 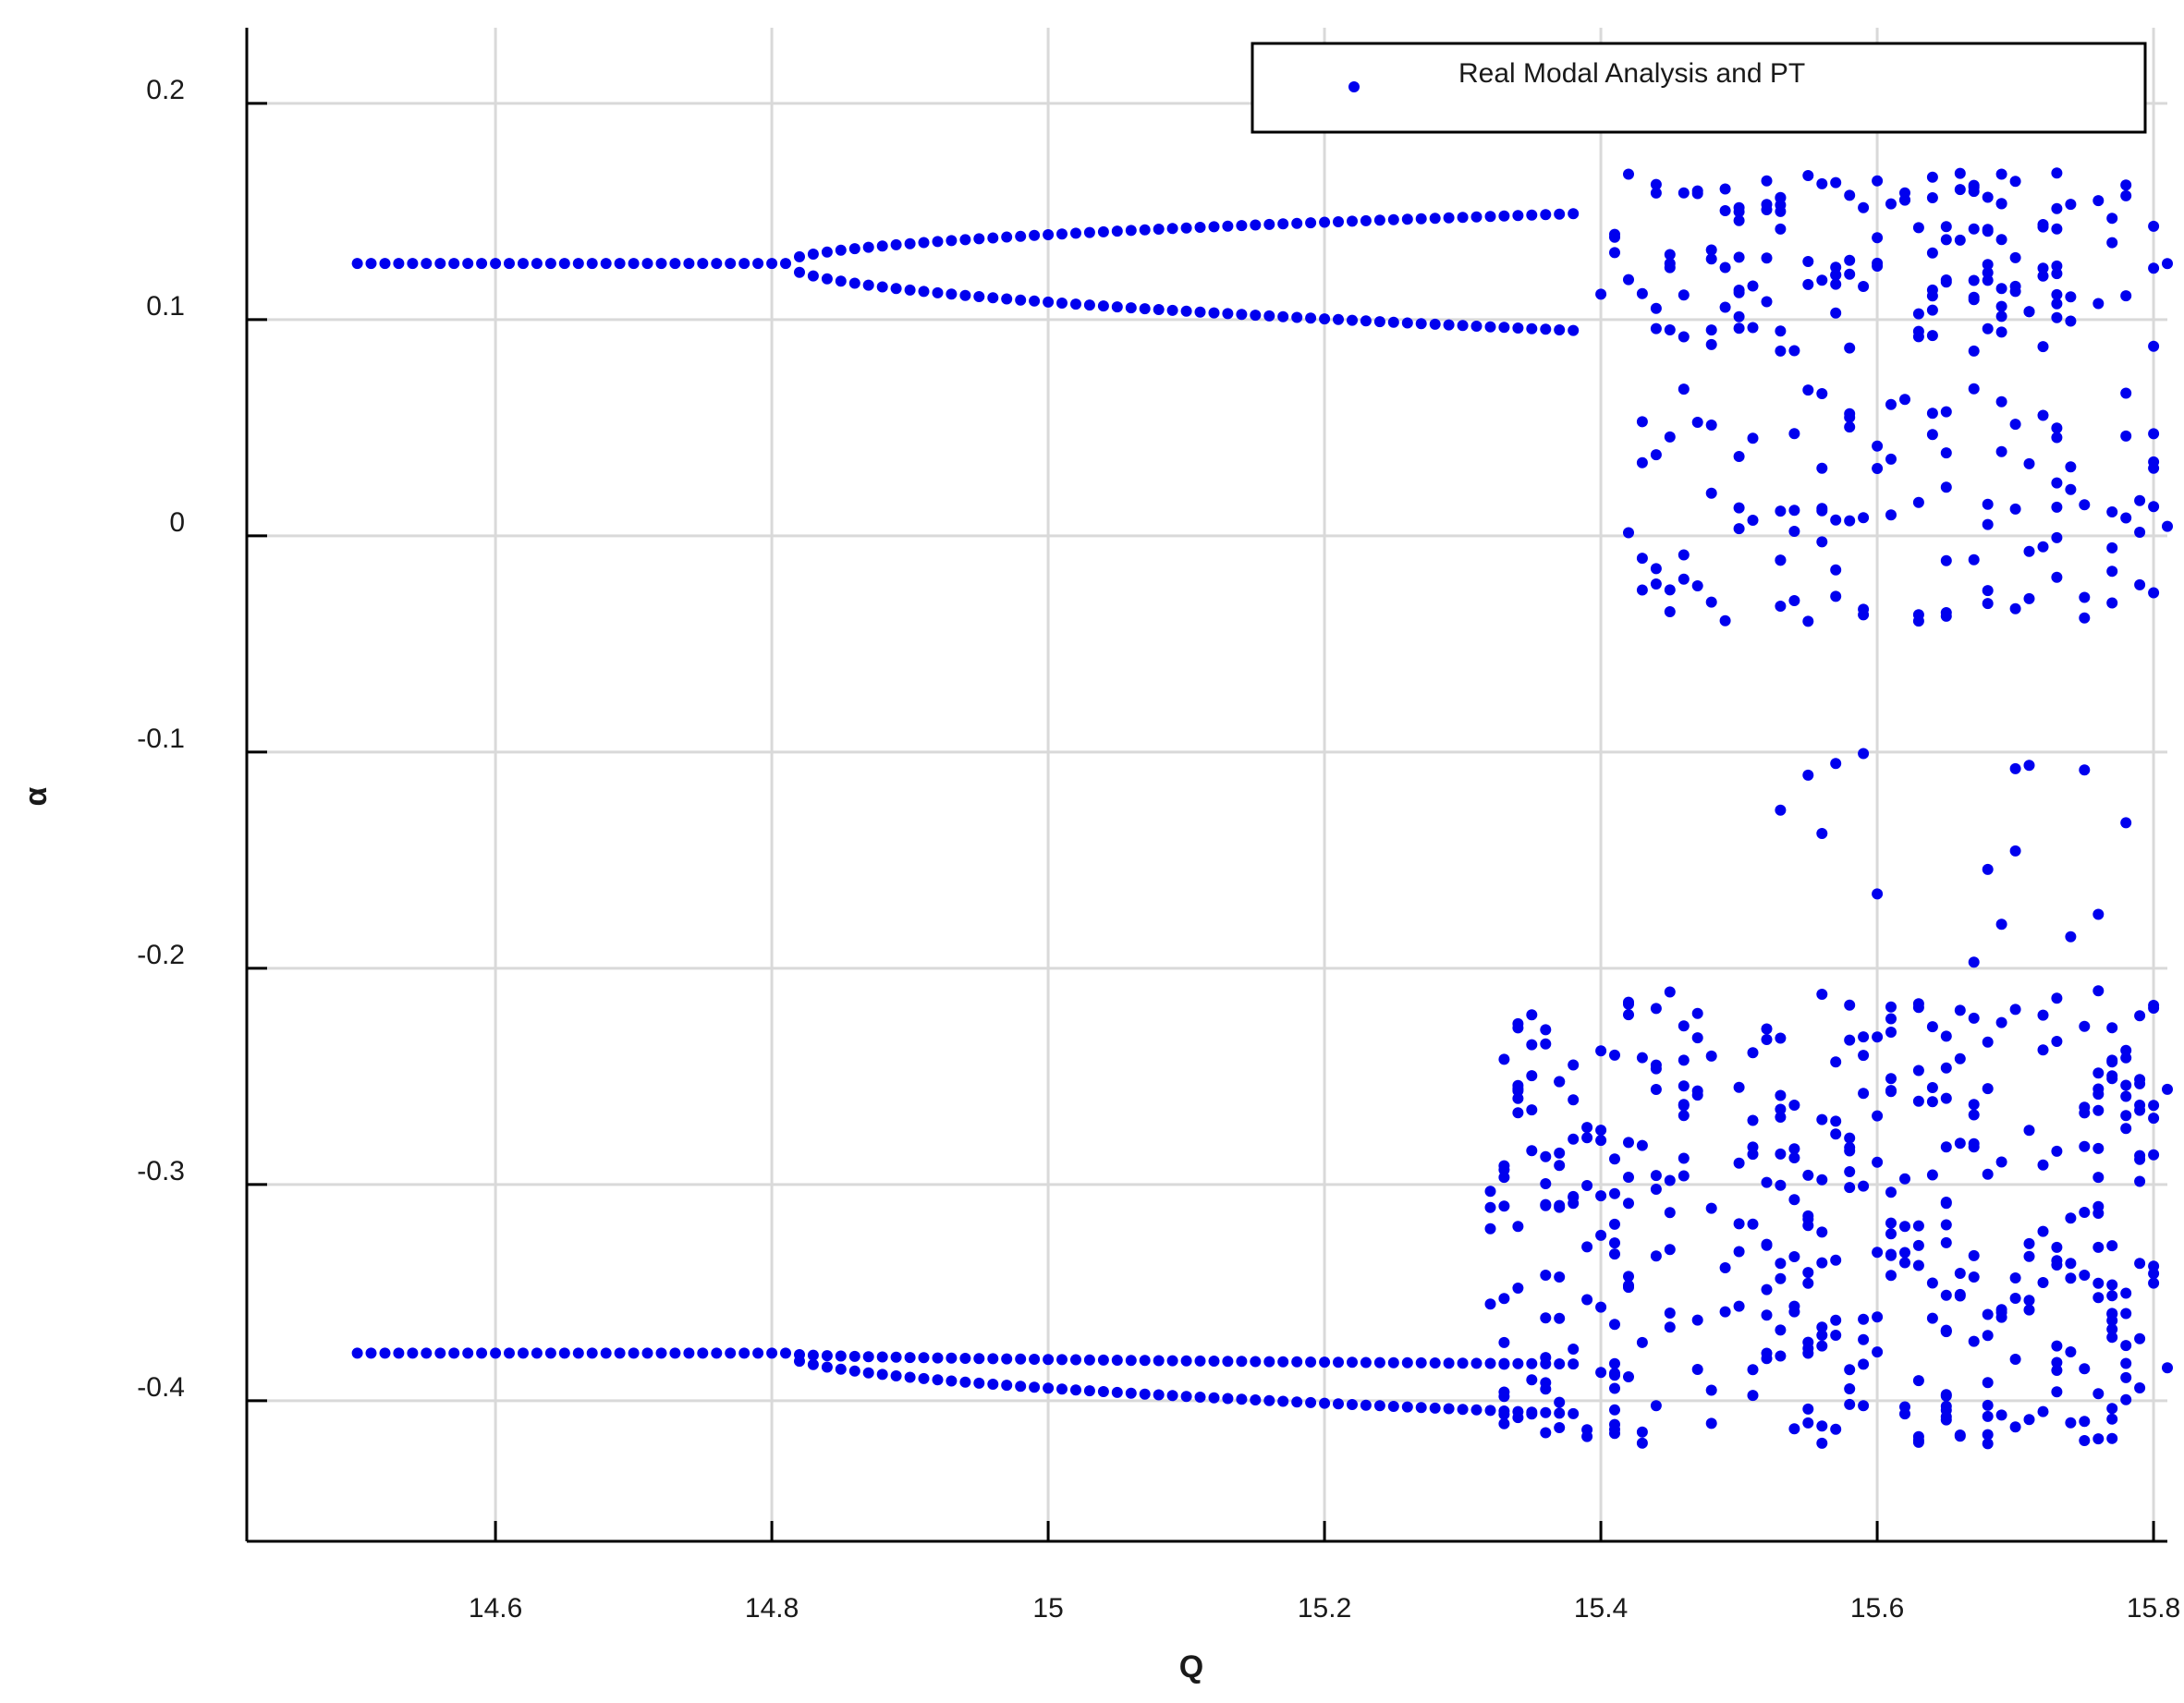 I want to click on y-tick-label: -0.3, so click(x=161, y=1171).